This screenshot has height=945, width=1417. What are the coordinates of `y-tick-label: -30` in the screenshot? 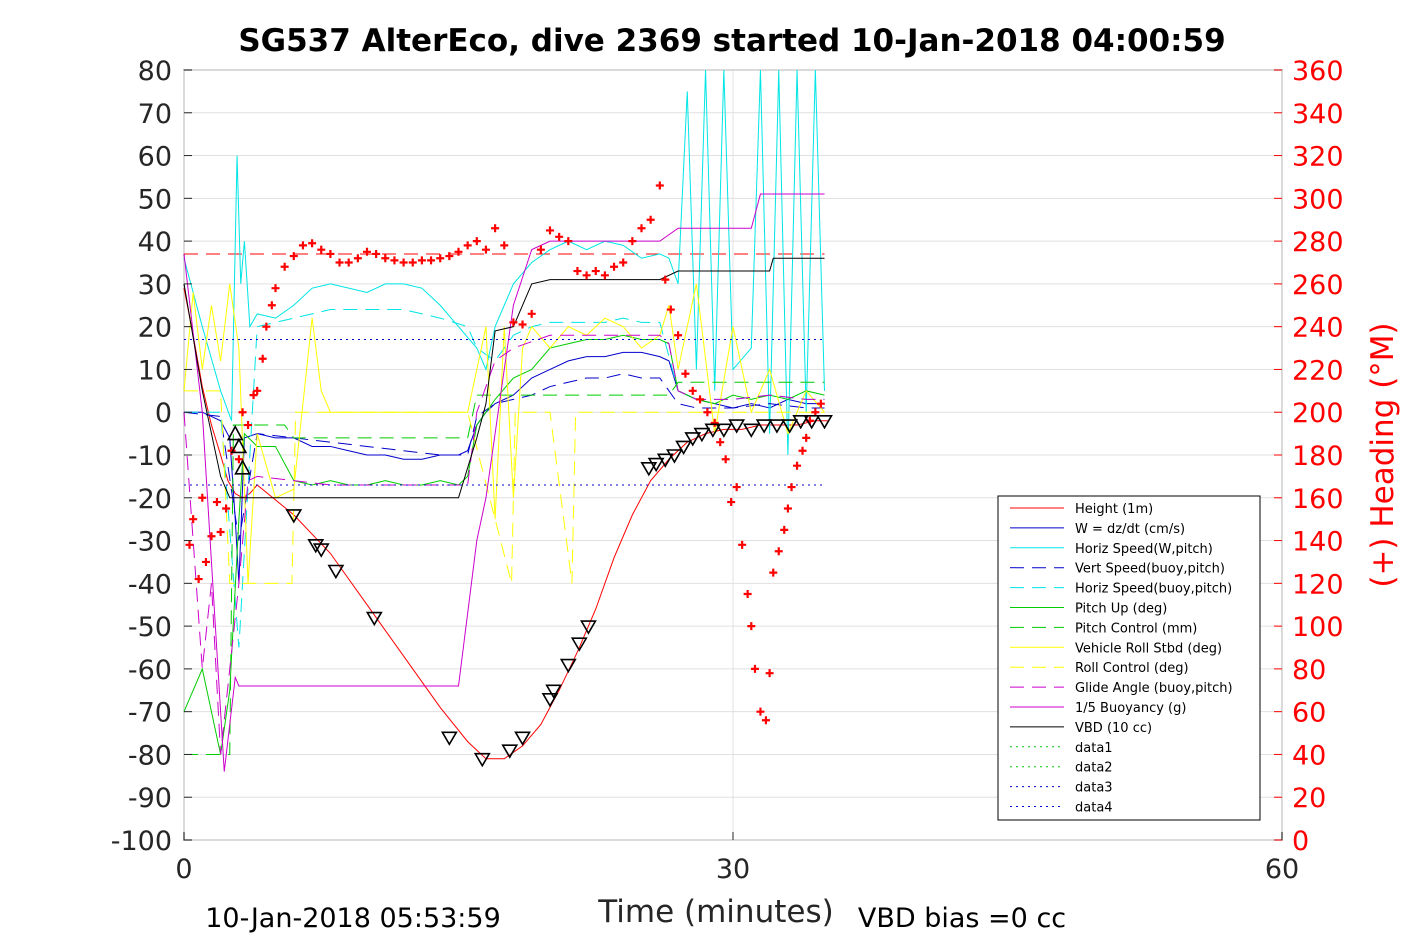 It's located at (150, 542).